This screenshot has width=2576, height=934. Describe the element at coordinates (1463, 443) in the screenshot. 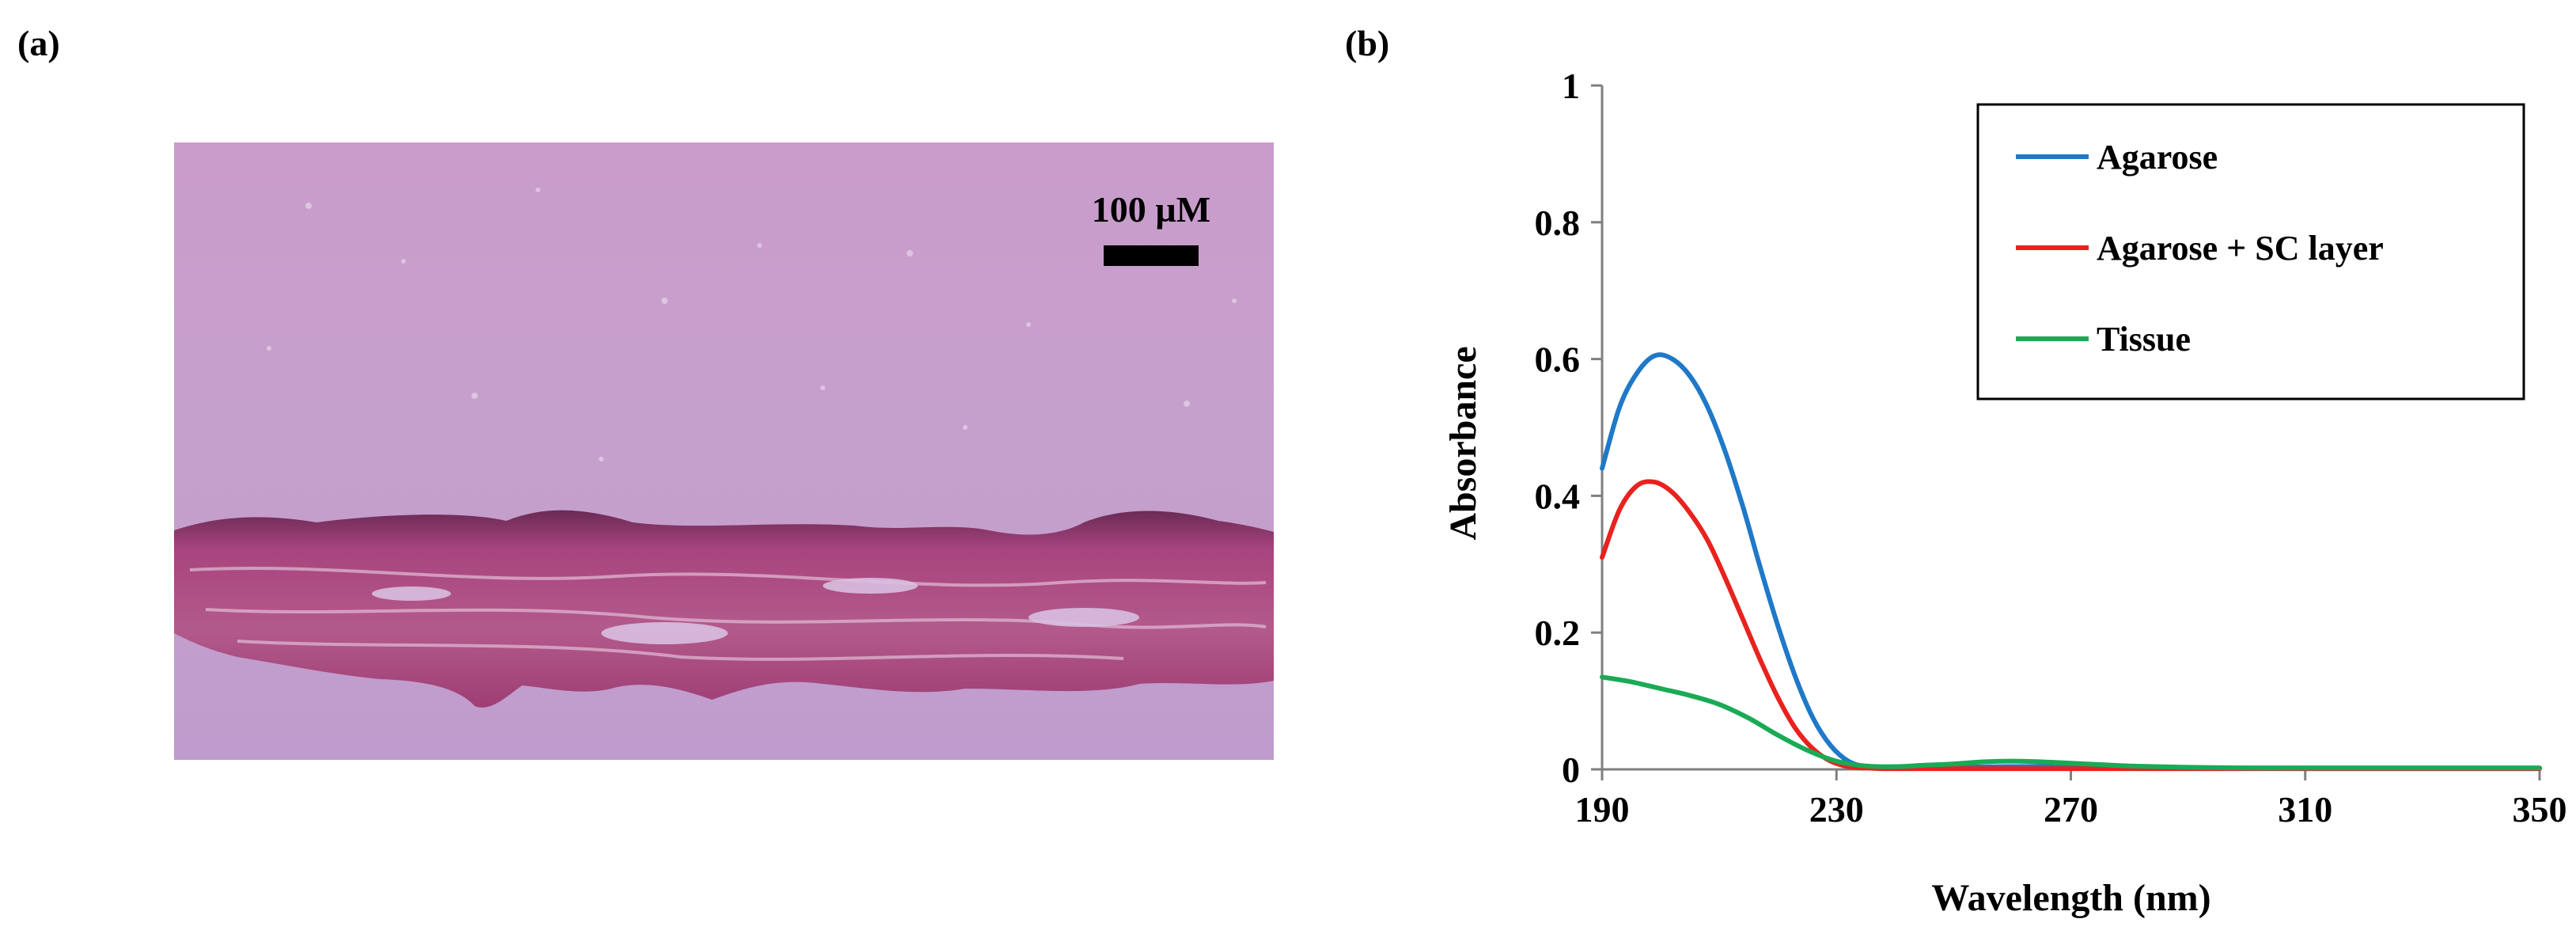

I see `y-axis-label: Absorbance` at that location.